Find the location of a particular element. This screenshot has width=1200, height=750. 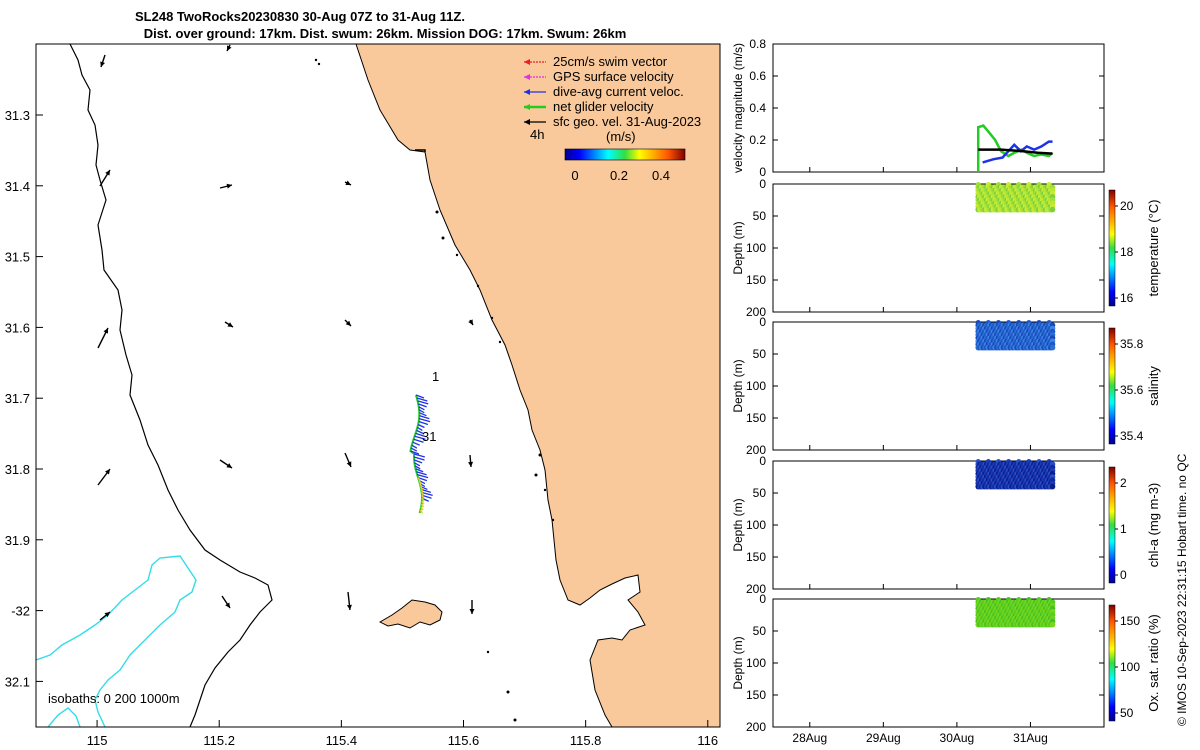

colorbar-unit: (m/s) is located at coordinates (621, 136).